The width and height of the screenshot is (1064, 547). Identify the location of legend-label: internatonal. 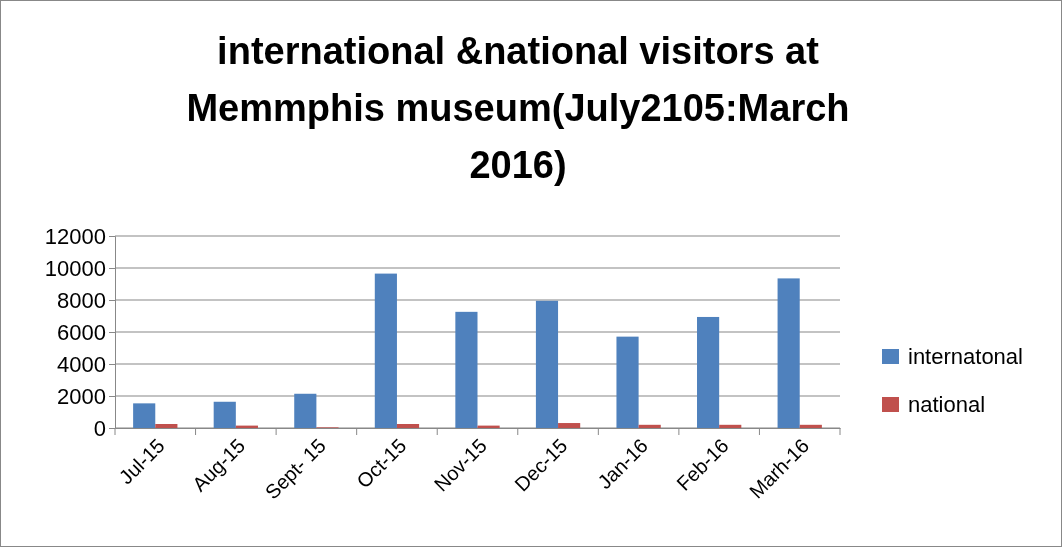
(965, 356).